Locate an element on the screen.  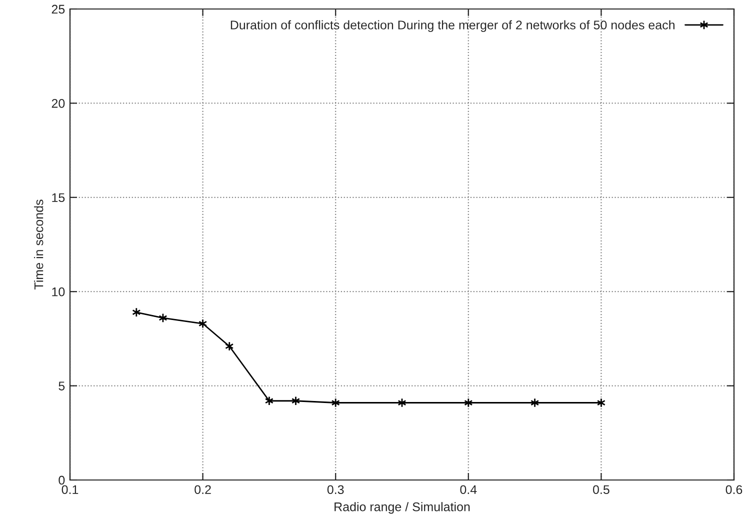
y-tick-label: 25 is located at coordinates (58, 9).